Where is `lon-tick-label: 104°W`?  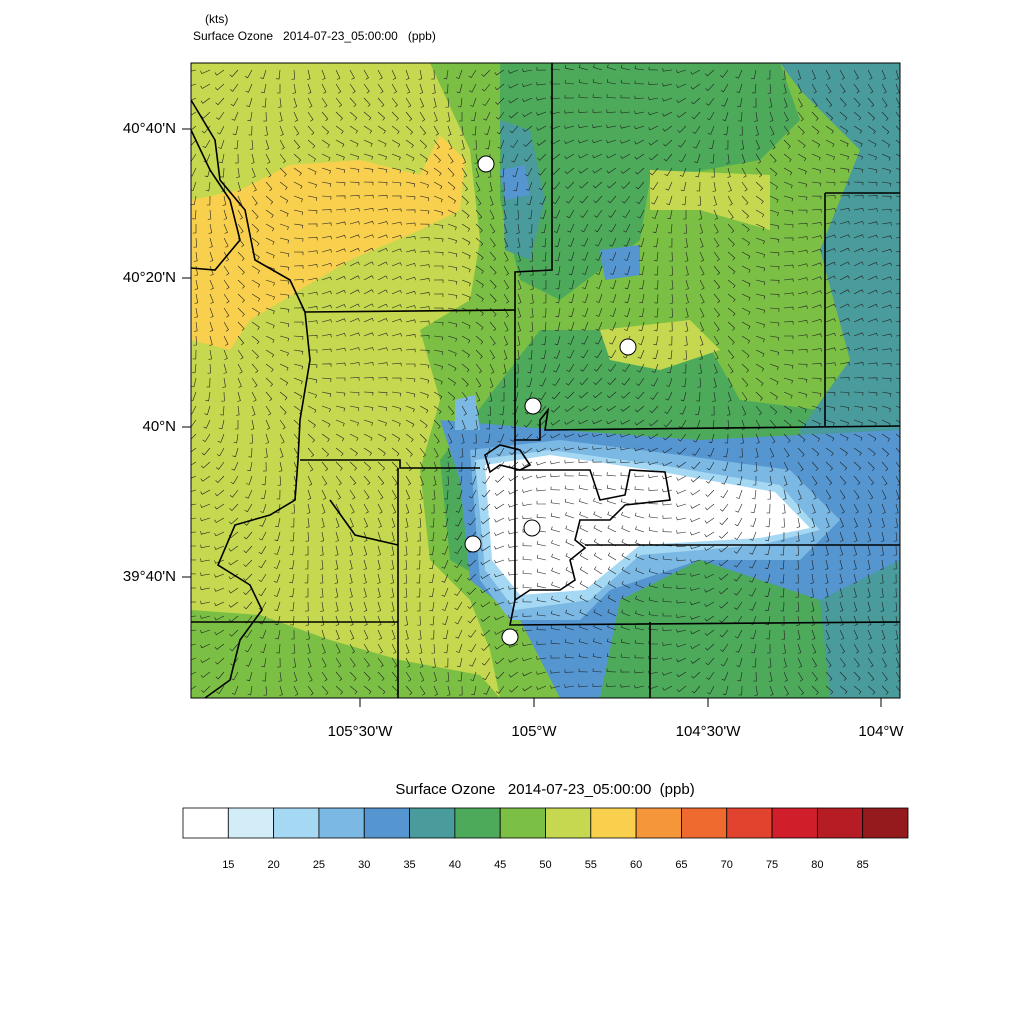 lon-tick-label: 104°W is located at coordinates (881, 731).